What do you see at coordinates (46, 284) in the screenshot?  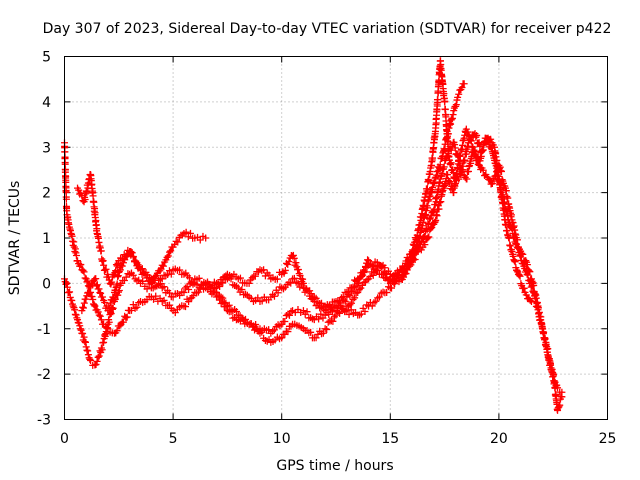 I see `y-tick-label: 0` at bounding box center [46, 284].